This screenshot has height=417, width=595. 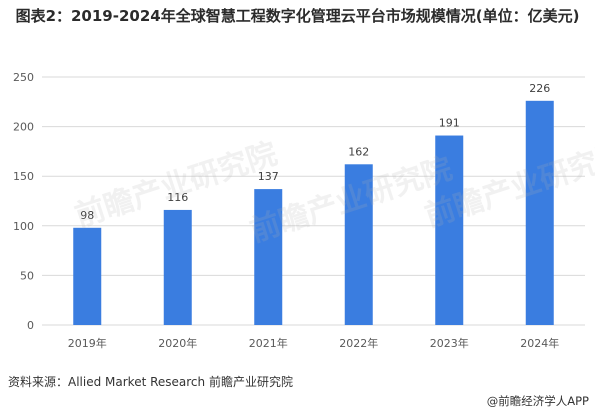 What do you see at coordinates (27, 275) in the screenshot?
I see `y-tick-label: 50` at bounding box center [27, 275].